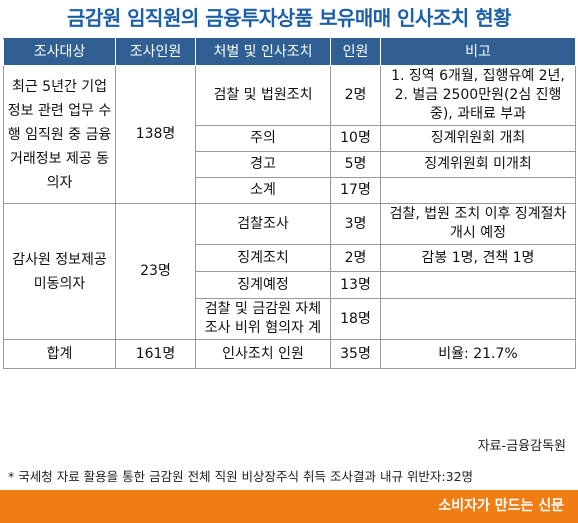 Image resolution: width=578 pixels, height=523 pixels. Describe the element at coordinates (263, 224) in the screenshot. I see `group2-action: 검찰조사` at that location.